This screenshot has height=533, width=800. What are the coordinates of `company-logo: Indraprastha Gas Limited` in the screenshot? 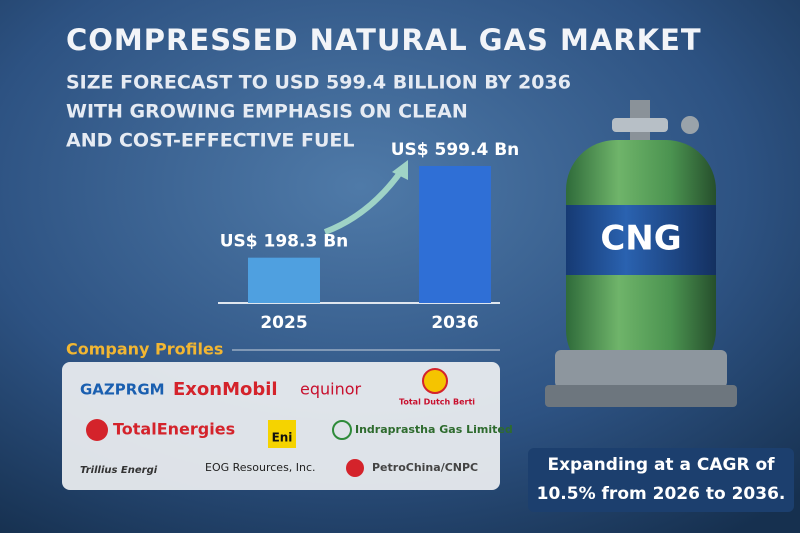 It's located at (434, 429).